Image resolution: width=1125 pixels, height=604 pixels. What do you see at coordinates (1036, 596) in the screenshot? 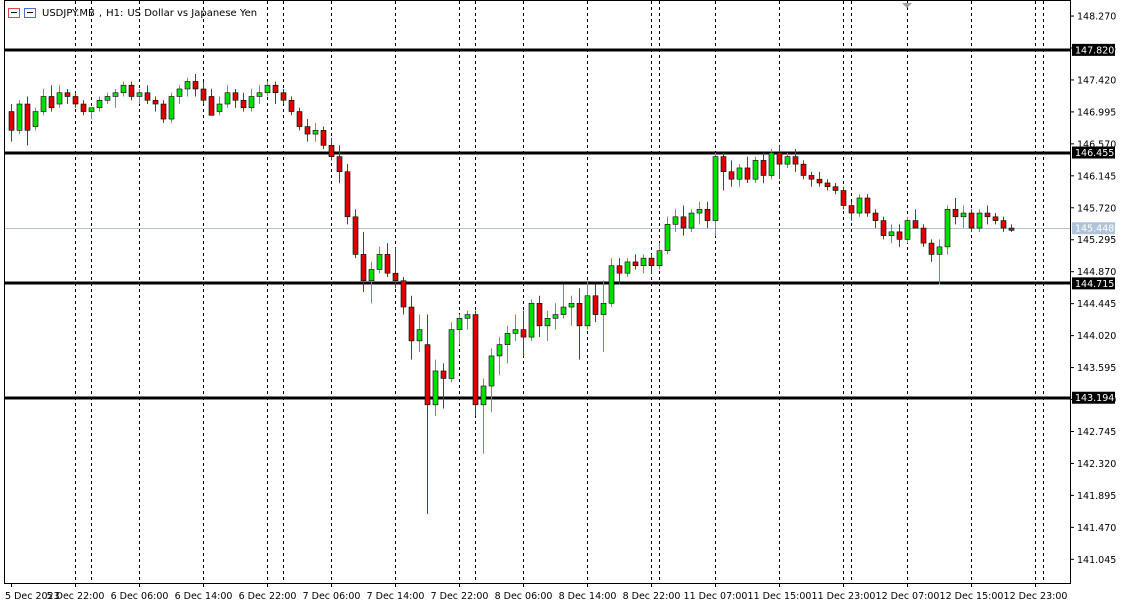
I see `x-tick-label: 12 Dec 23:00` at bounding box center [1036, 596].